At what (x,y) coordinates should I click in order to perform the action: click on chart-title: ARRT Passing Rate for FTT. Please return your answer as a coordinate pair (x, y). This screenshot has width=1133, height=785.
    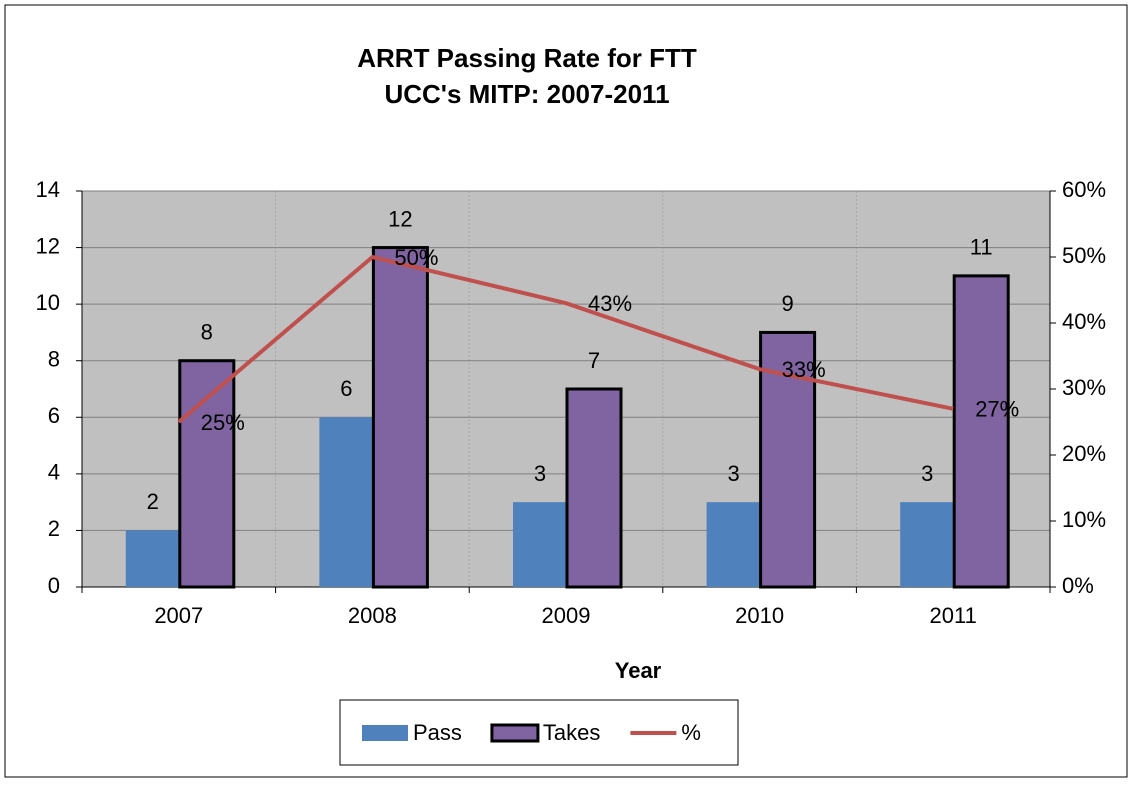
    Looking at the image, I should click on (527, 58).